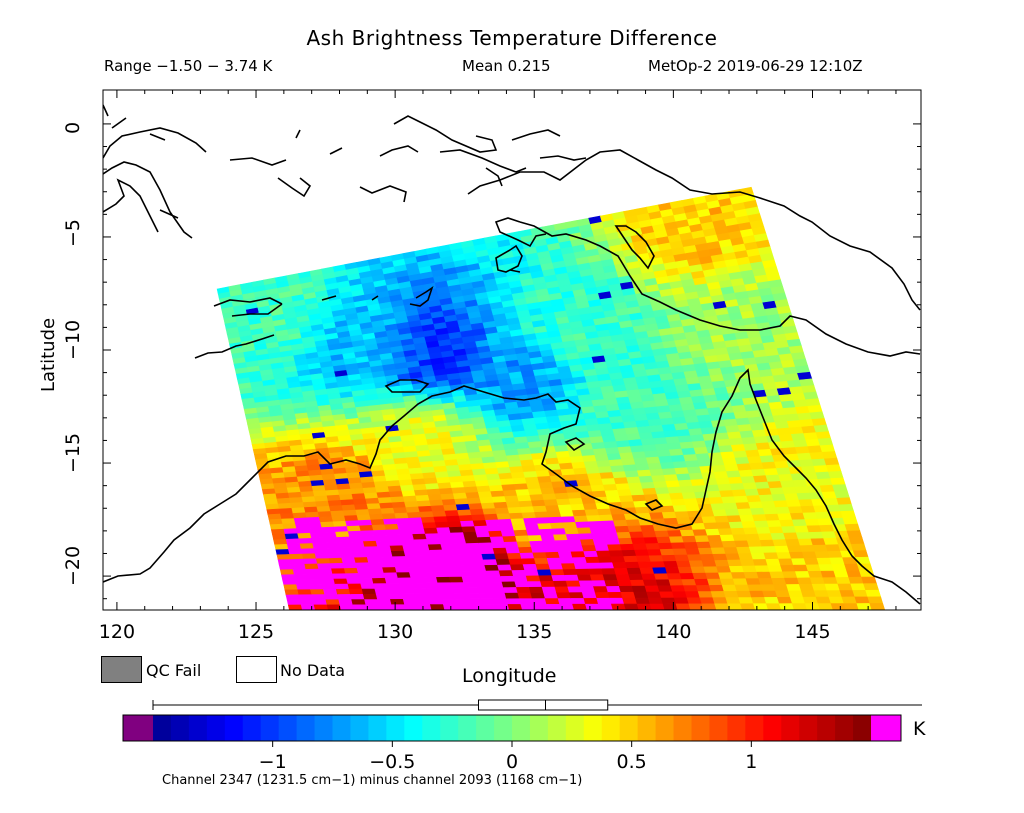  What do you see at coordinates (755, 66) in the screenshot?
I see `satellite-time-readout: MetOp-2 2019-06-29 12:10Z` at bounding box center [755, 66].